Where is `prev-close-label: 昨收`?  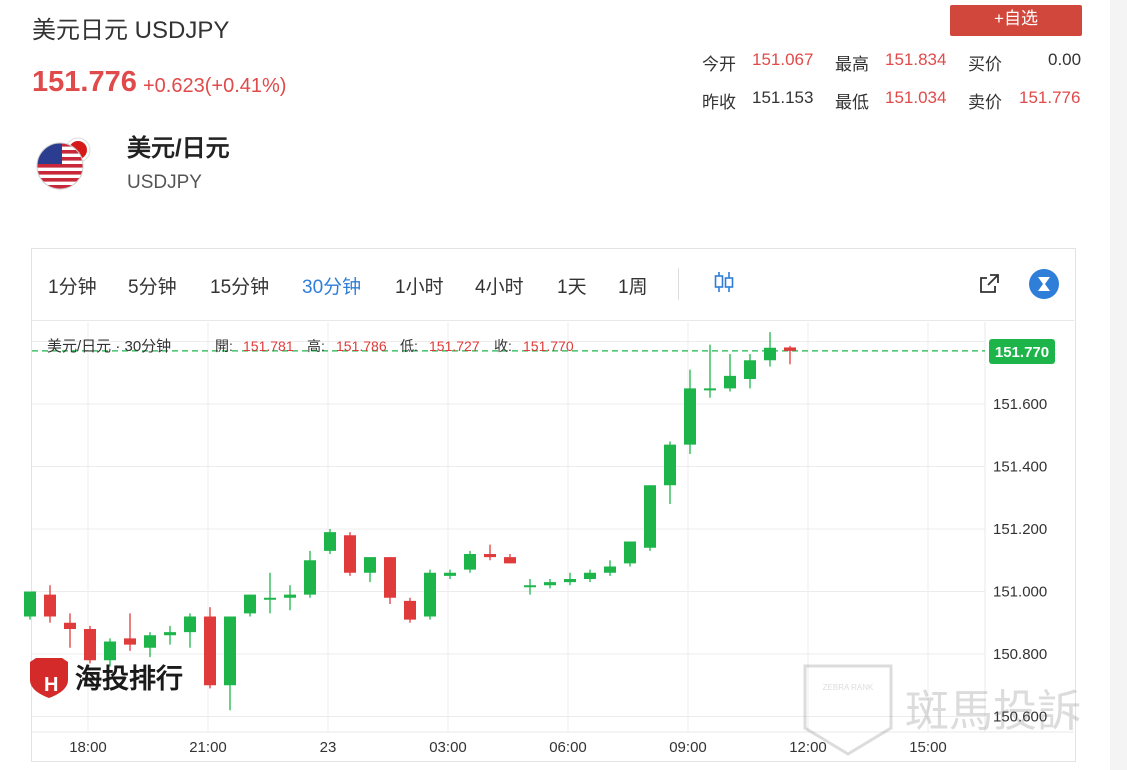 prev-close-label: 昨收 is located at coordinates (719, 102).